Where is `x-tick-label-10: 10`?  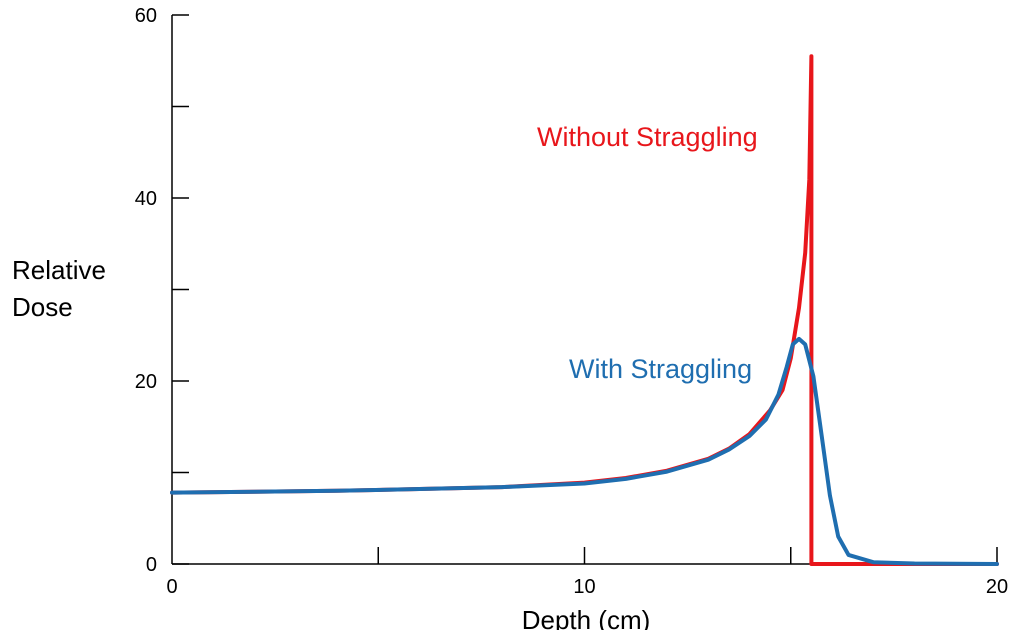
x-tick-label-10: 10 is located at coordinates (584, 587).